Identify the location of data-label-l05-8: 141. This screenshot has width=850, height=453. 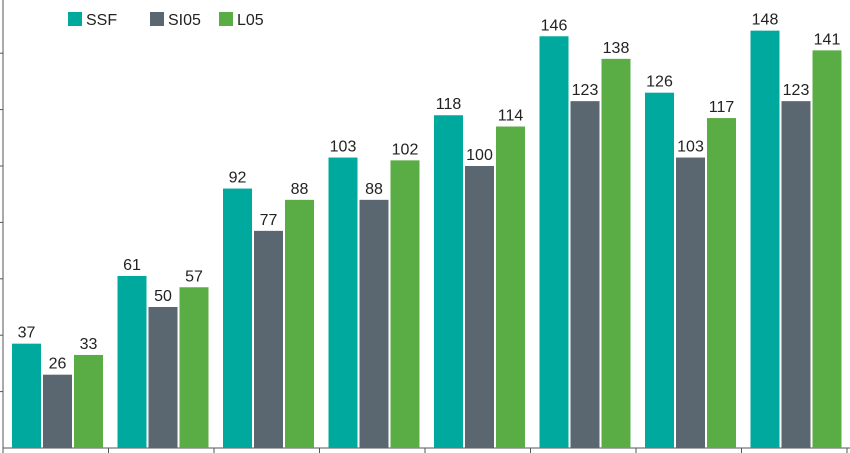
(827, 39).